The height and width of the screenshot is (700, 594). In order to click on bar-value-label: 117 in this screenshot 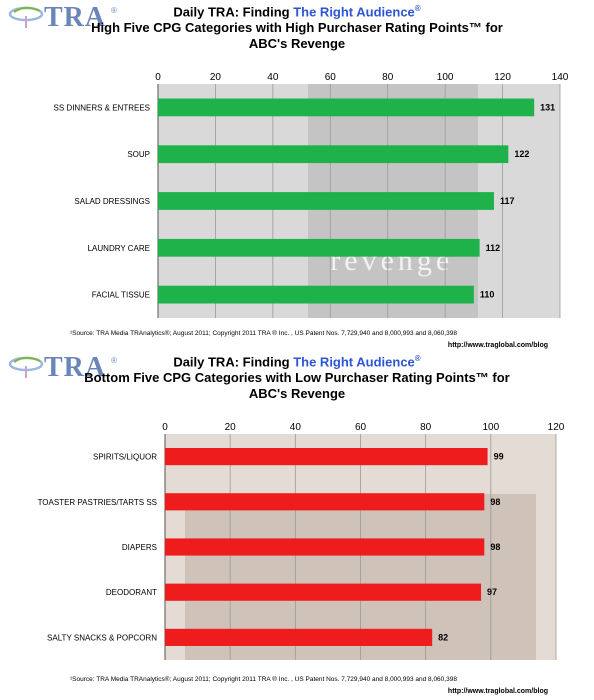, I will do `click(507, 201)`.